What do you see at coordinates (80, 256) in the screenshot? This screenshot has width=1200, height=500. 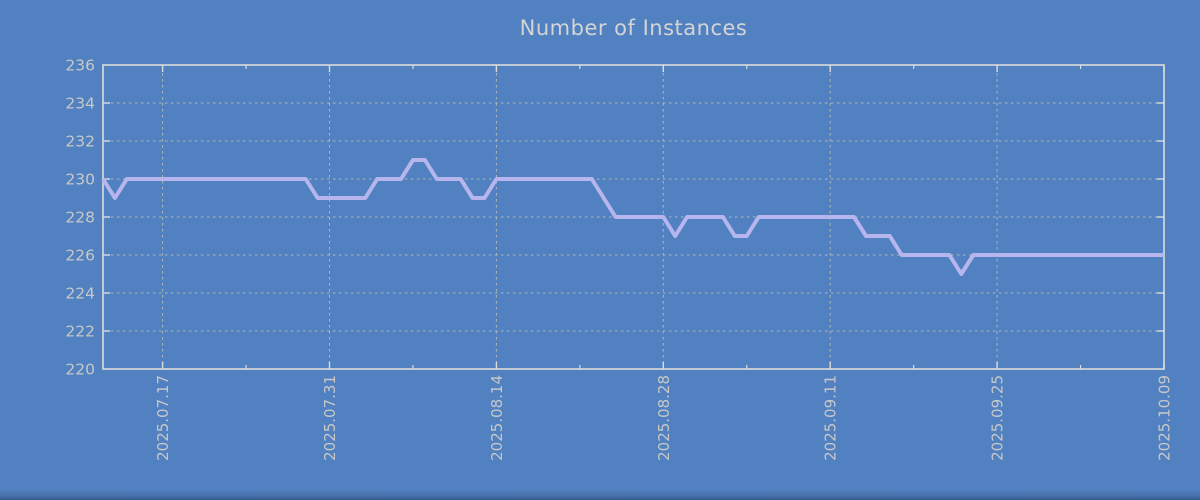 I see `y-tick-label: 226` at bounding box center [80, 256].